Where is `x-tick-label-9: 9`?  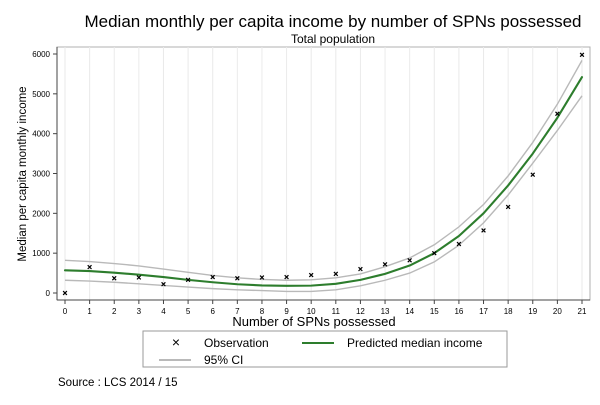
x-tick-label-9: 9 is located at coordinates (286, 311).